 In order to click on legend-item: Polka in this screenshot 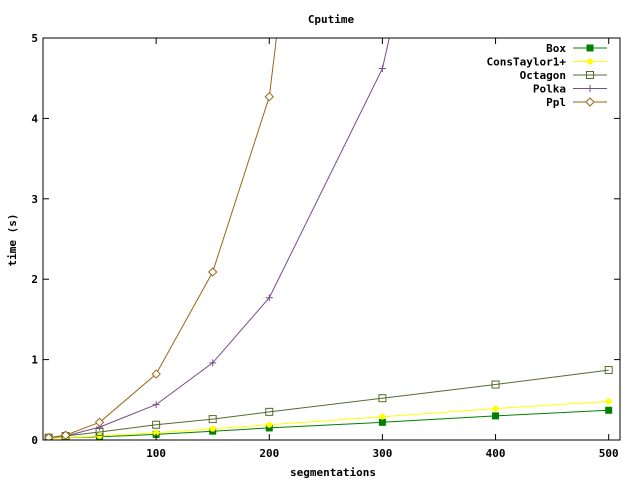, I will do `click(570, 89)`.